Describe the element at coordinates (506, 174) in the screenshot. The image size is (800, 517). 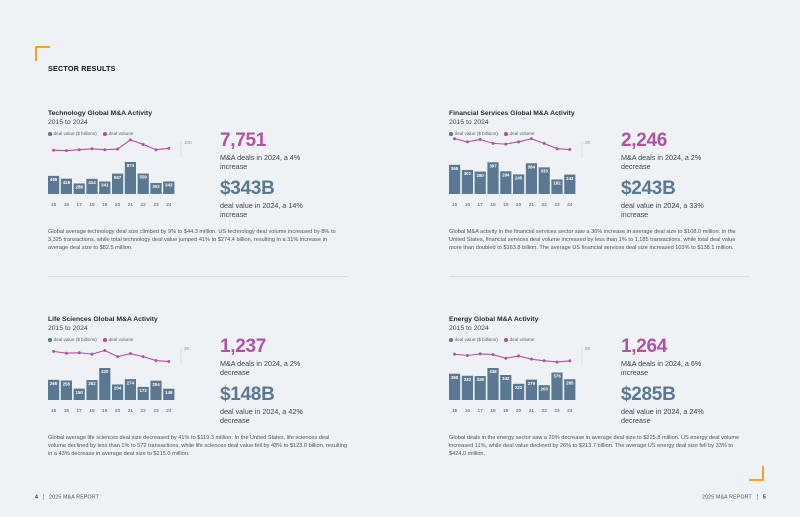
I see `bar-value-label: 284` at that location.